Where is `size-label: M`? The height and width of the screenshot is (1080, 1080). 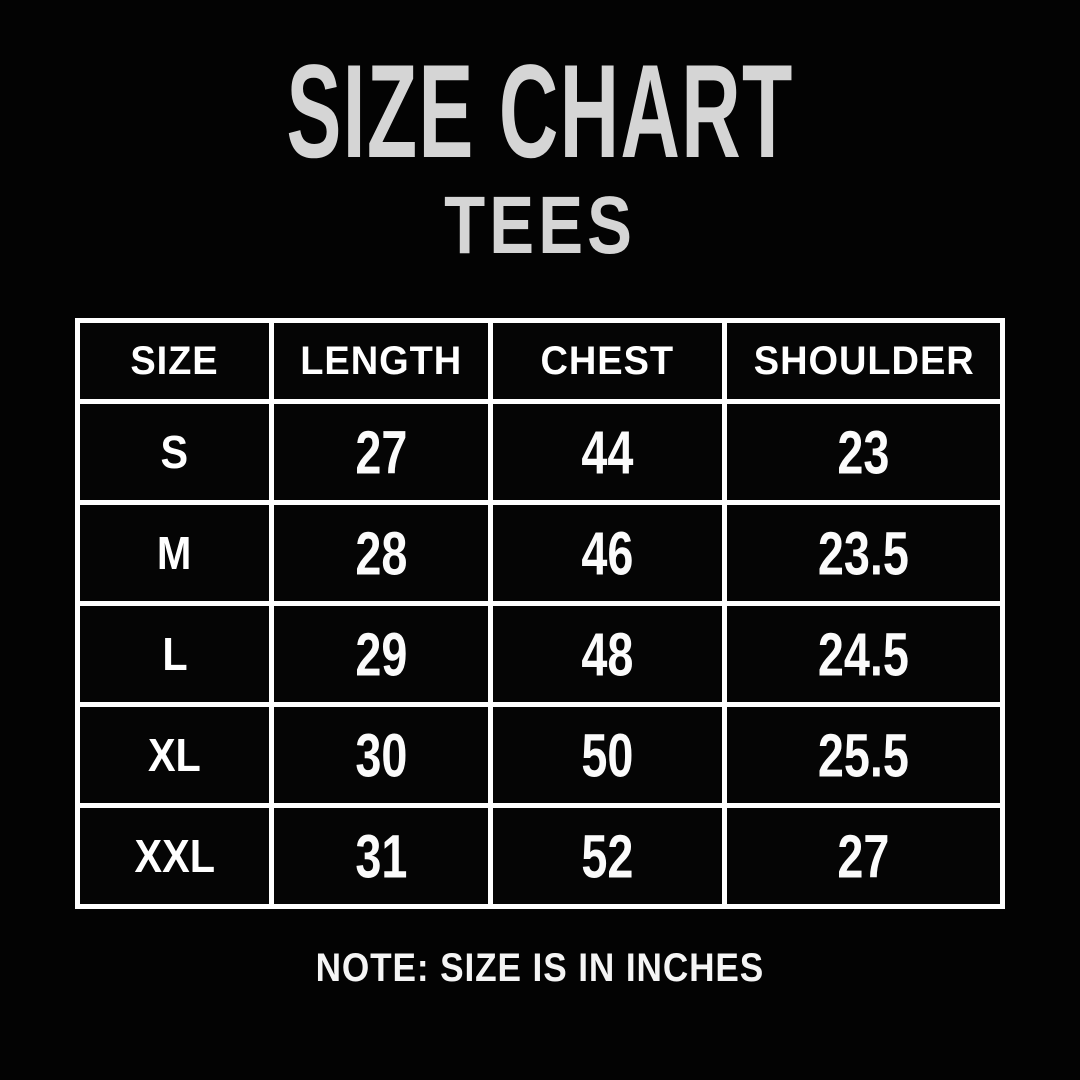
size-label: M is located at coordinates (174, 553).